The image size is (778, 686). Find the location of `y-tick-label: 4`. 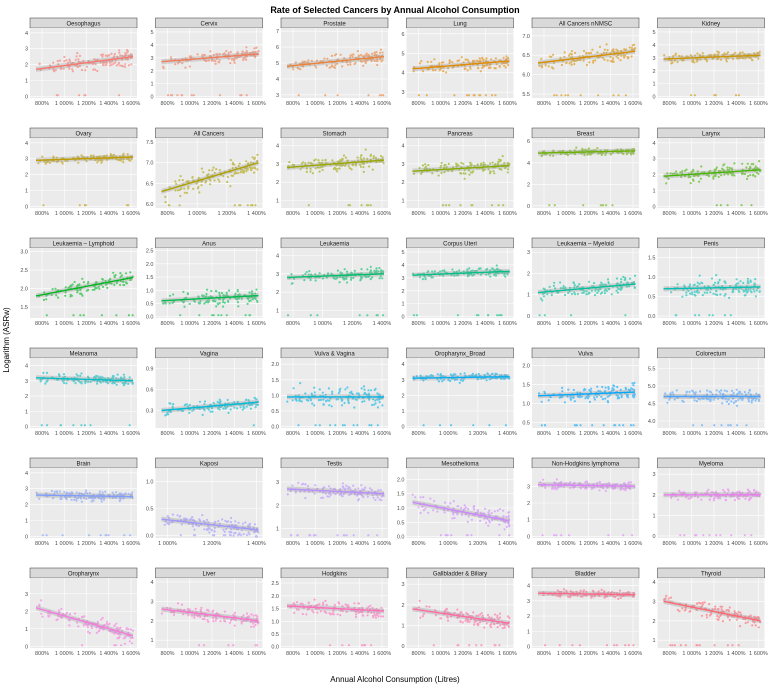

y-tick-label: 4 is located at coordinates (26, 34).